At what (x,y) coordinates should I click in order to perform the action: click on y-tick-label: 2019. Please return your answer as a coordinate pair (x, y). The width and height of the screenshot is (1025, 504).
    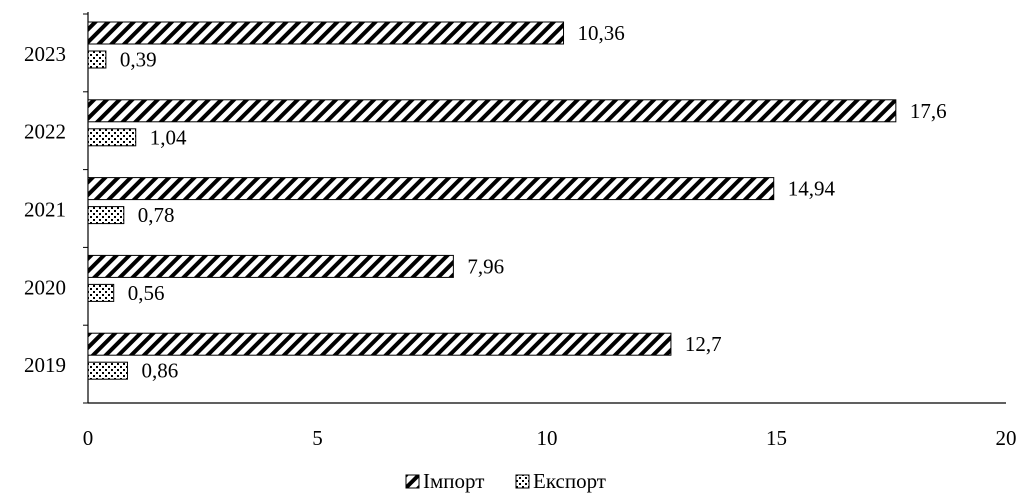
    Looking at the image, I should click on (45, 365).